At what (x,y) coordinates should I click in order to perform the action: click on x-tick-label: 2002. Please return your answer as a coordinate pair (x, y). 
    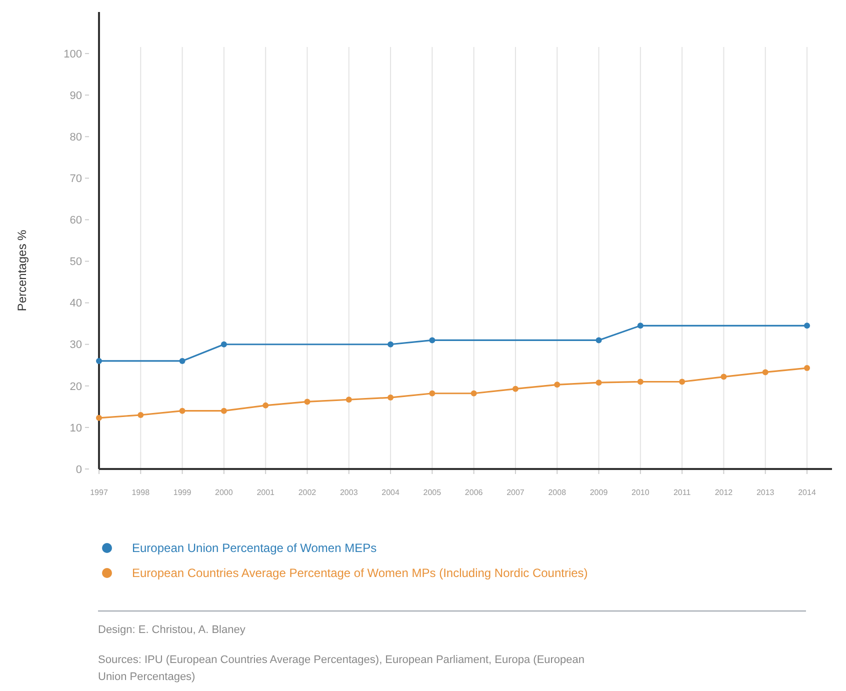
    Looking at the image, I should click on (307, 492).